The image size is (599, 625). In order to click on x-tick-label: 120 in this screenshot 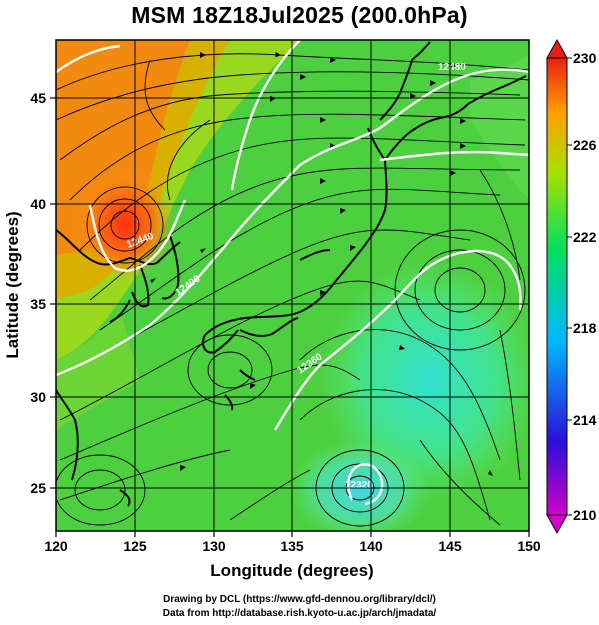, I will do `click(56, 546)`.